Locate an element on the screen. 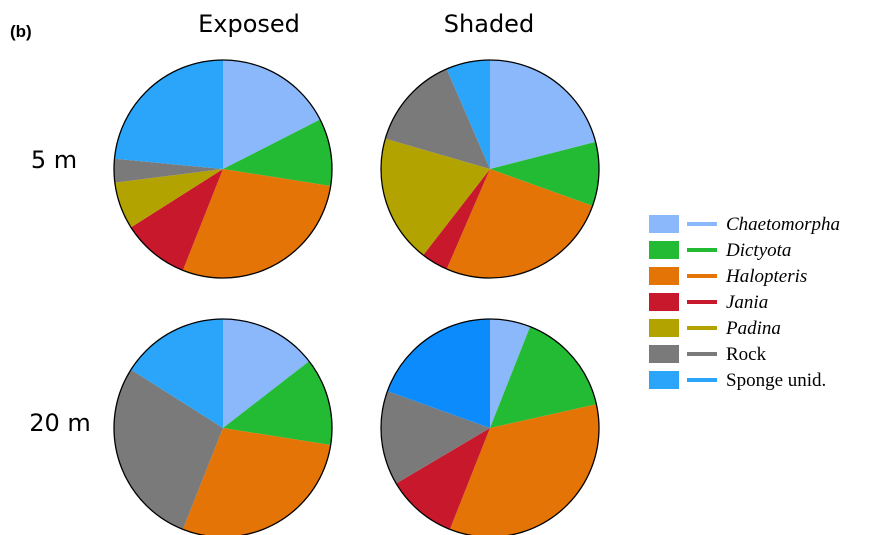 The image size is (877, 535). legend-item-sponge-unid: Sponge unid. is located at coordinates (737, 380).